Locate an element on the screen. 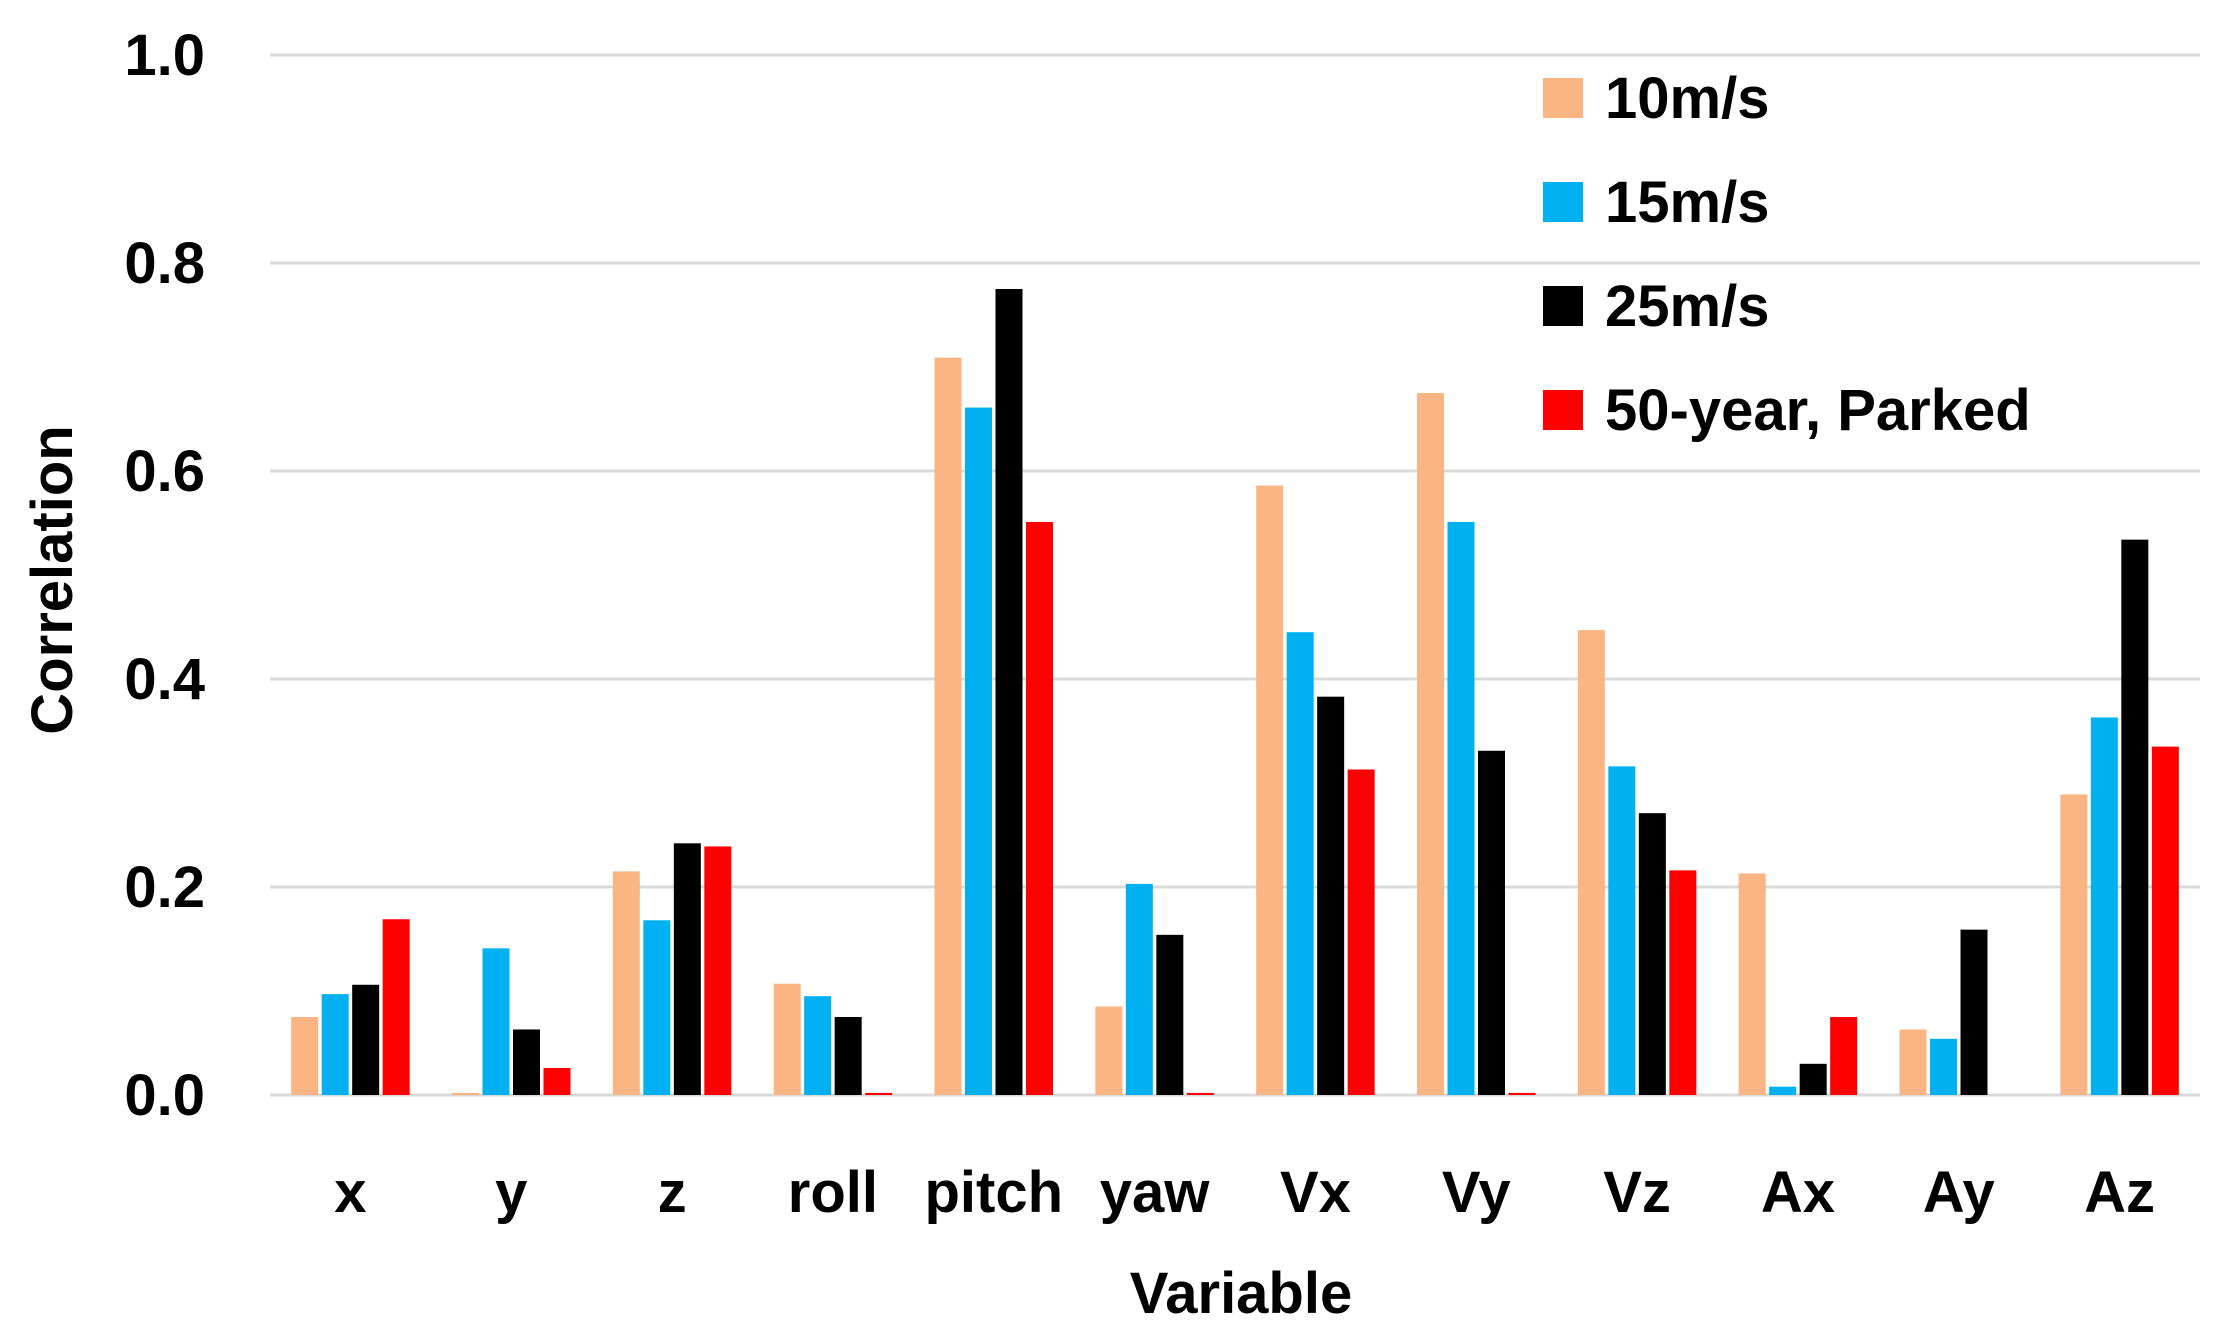 The image size is (2227, 1330). x-category-label: x is located at coordinates (350, 1192).